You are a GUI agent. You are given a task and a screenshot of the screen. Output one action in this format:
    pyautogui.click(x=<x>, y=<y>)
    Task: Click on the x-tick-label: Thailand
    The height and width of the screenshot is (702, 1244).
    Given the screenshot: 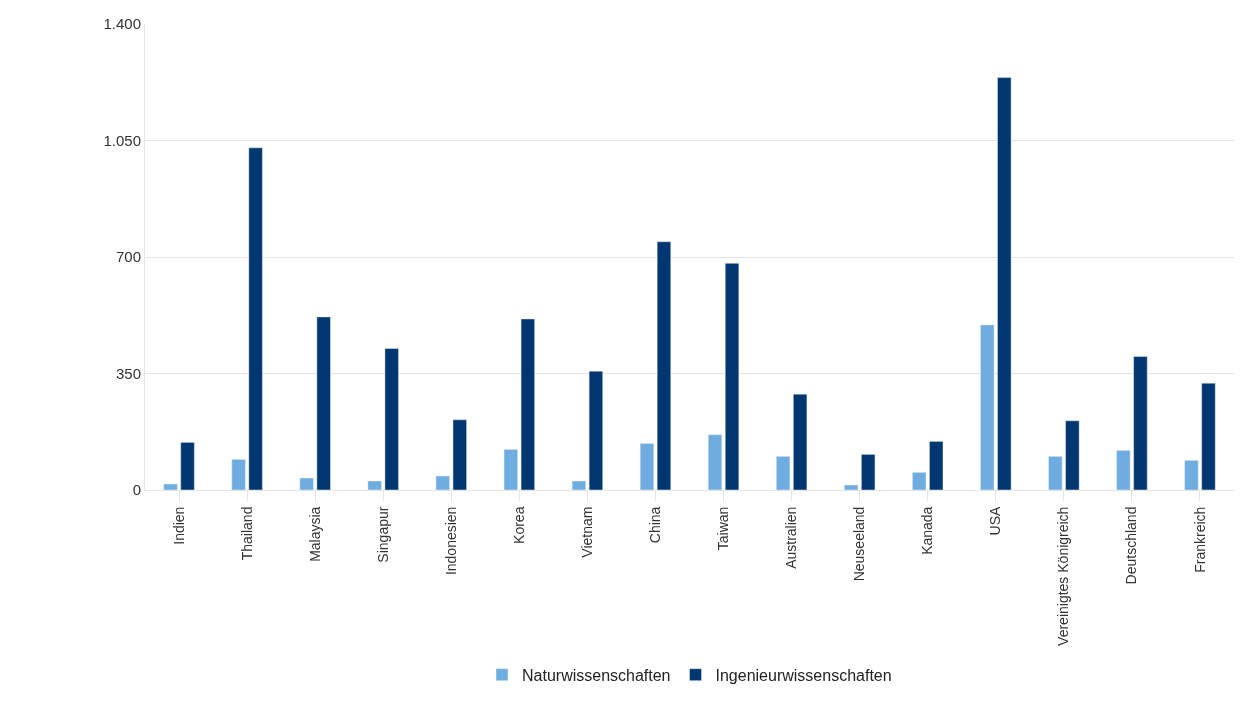 What is the action you would take?
    pyautogui.click(x=246, y=533)
    